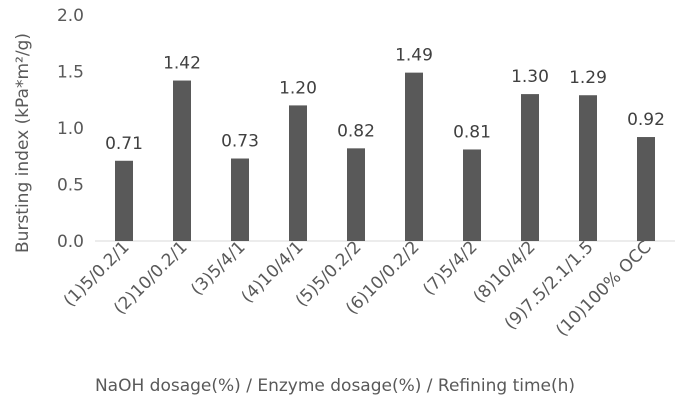  I want to click on y-tick-label: 0.5, so click(70, 186).